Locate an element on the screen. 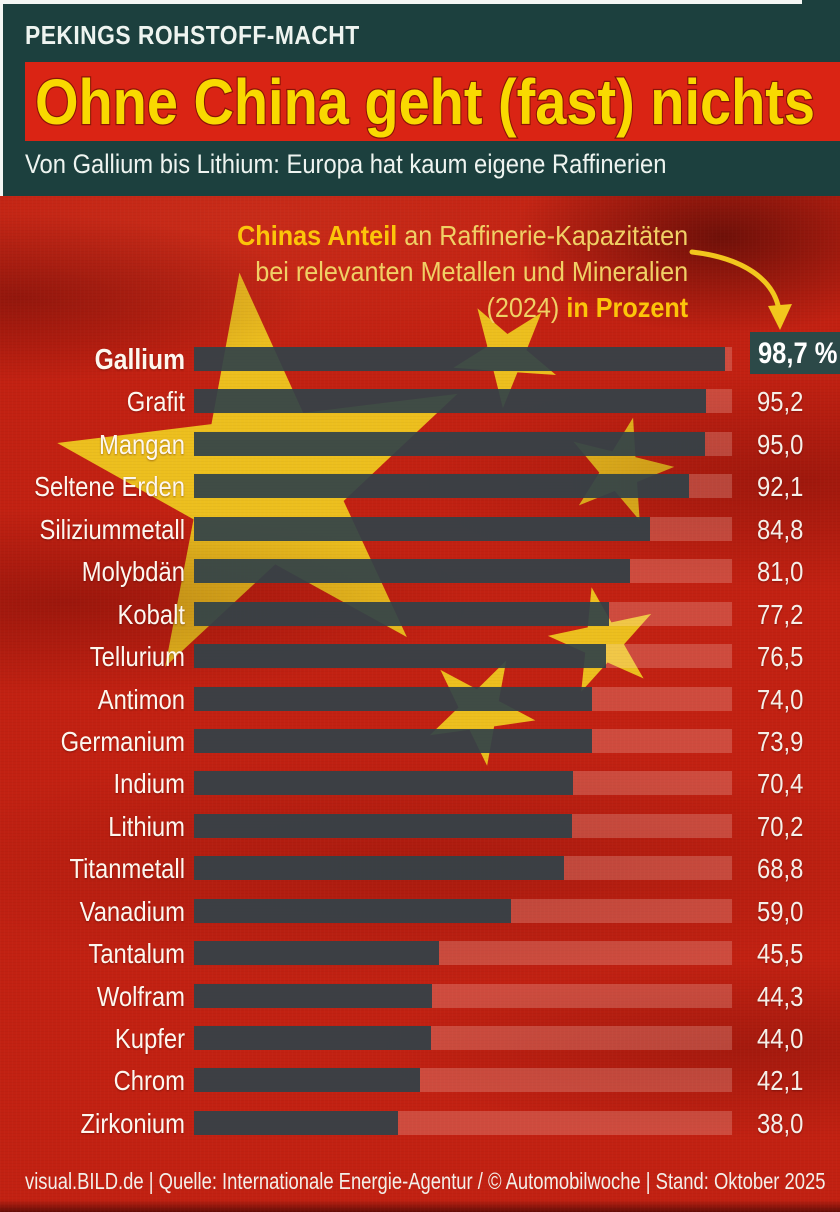  bar-value: 95,0 is located at coordinates (780, 444).